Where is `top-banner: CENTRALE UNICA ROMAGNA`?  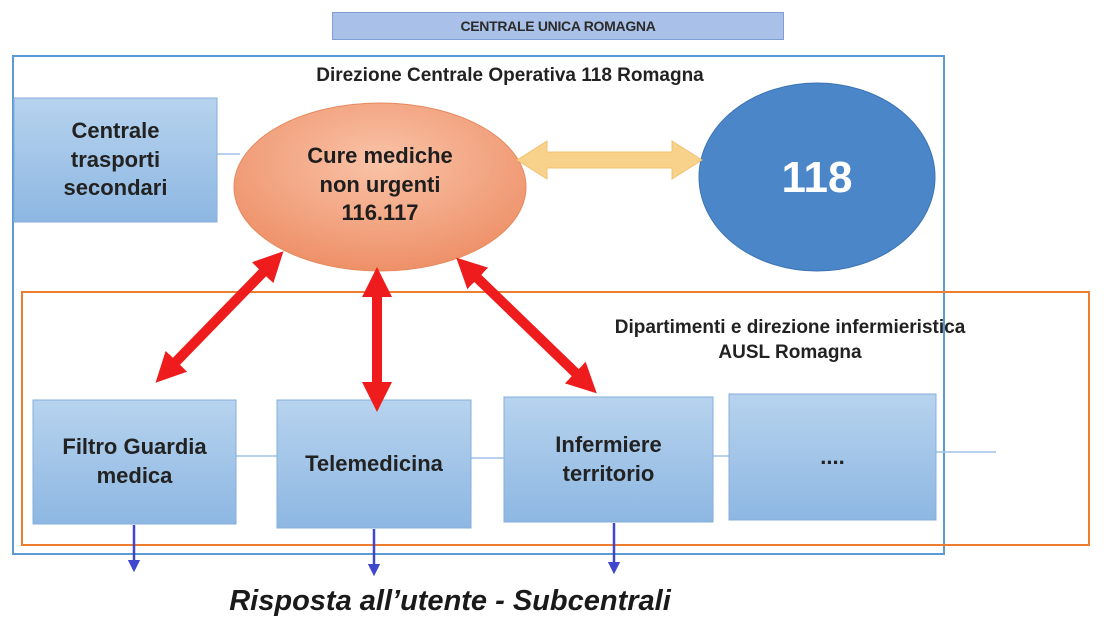
top-banner: CENTRALE UNICA ROMAGNA is located at coordinates (558, 26).